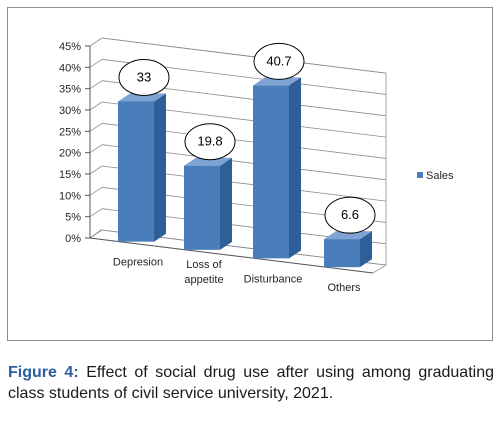  Describe the element at coordinates (244, 55) in the screenshot. I see `gridline` at that location.